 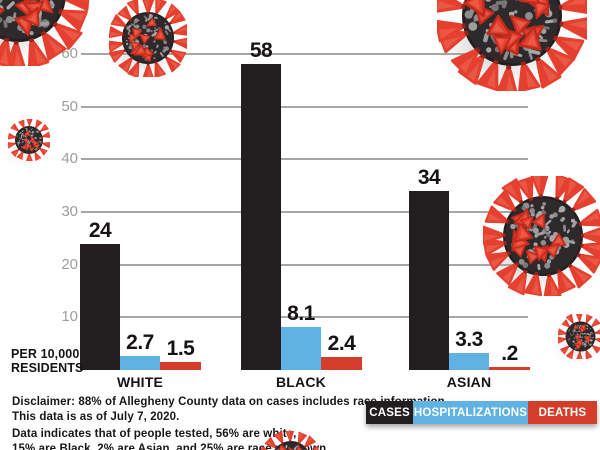 What do you see at coordinates (69, 211) in the screenshot?
I see `y-axis-tick-label: 30` at bounding box center [69, 211].